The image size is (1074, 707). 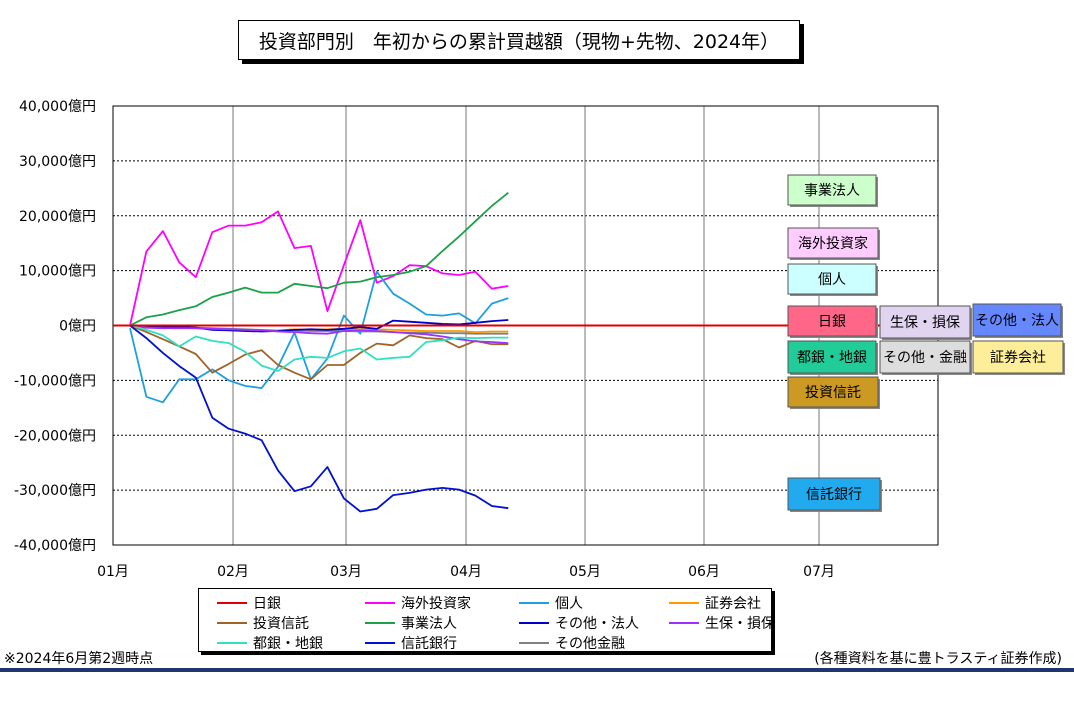 What do you see at coordinates (704, 572) in the screenshot?
I see `x-tick-label: 06月` at bounding box center [704, 572].